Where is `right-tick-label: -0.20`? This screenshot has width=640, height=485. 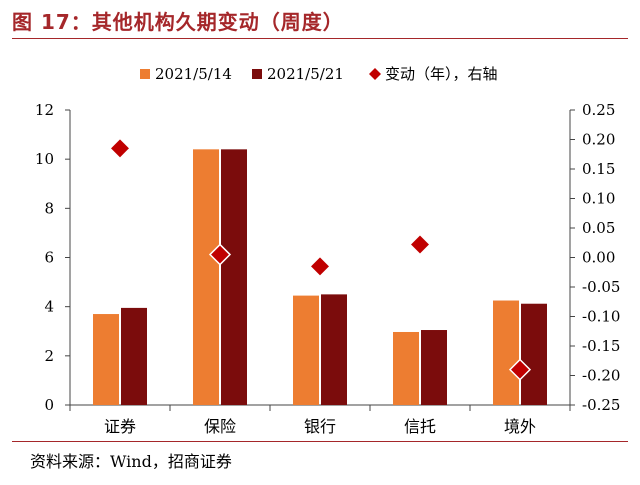
right-tick-label: -0.20 is located at coordinates (601, 376).